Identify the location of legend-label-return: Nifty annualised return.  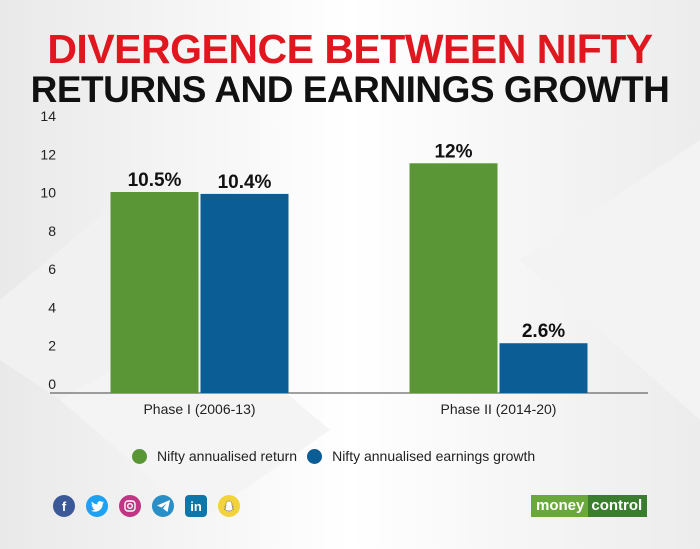
(227, 456).